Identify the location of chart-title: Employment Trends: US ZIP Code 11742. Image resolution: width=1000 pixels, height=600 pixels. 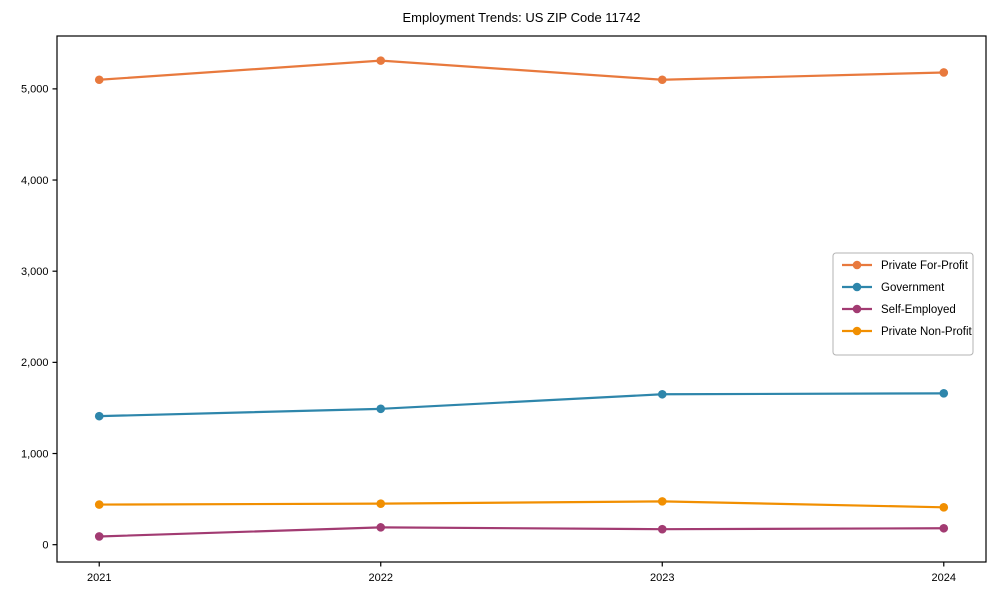
(521, 17).